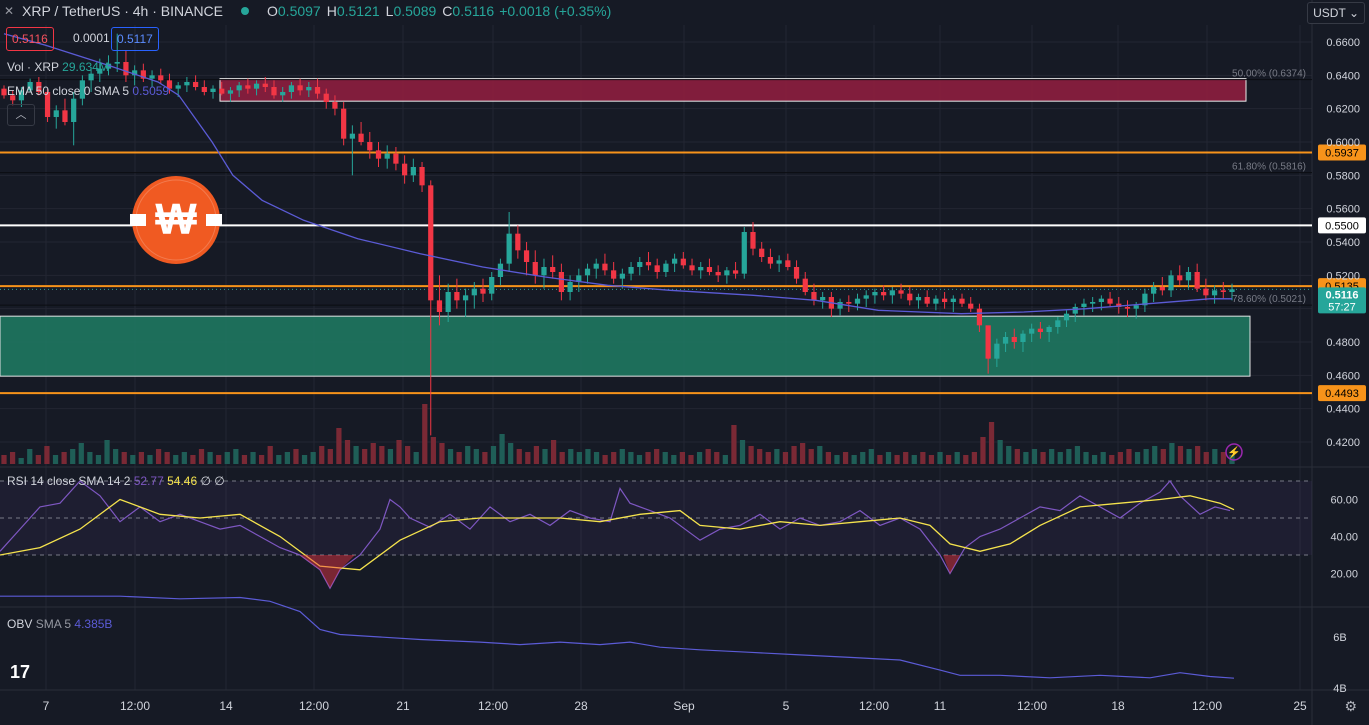 The width and height of the screenshot is (1369, 725). I want to click on level-price-label: 0.5937, so click(1342, 154).